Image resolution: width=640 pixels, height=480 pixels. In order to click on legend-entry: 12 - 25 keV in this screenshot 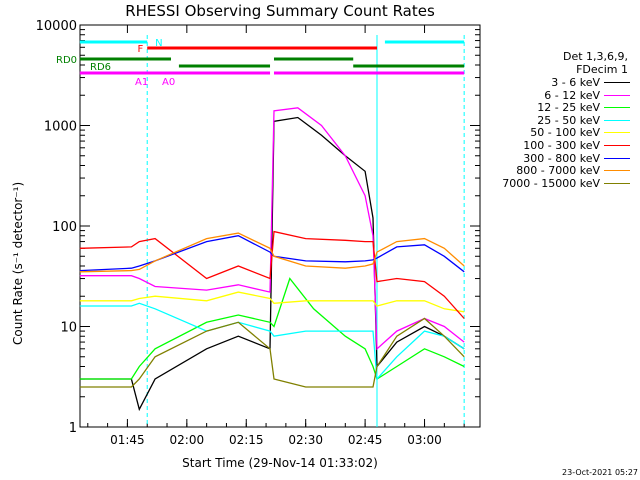, I will do `click(555, 107)`.